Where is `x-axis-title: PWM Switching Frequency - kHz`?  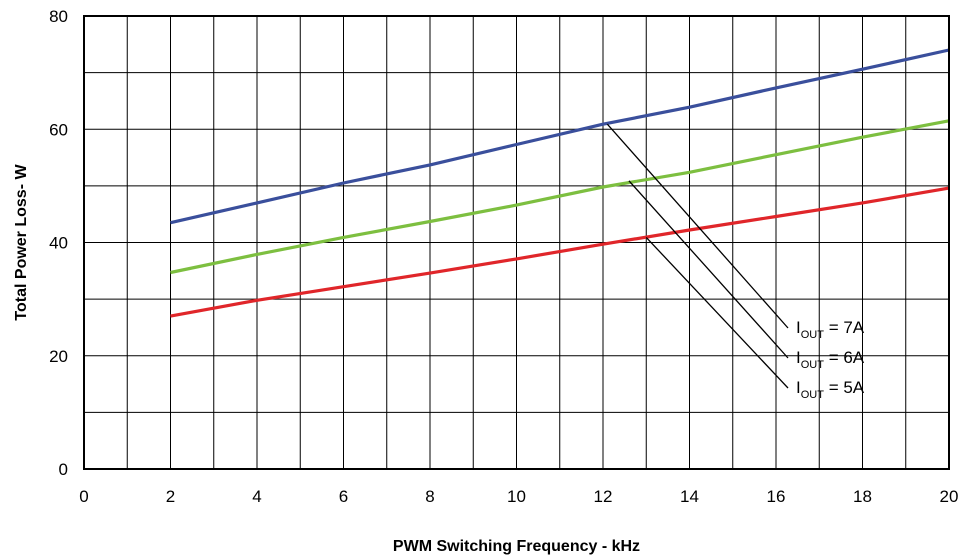 x-axis-title: PWM Switching Frequency - kHz is located at coordinates (516, 546).